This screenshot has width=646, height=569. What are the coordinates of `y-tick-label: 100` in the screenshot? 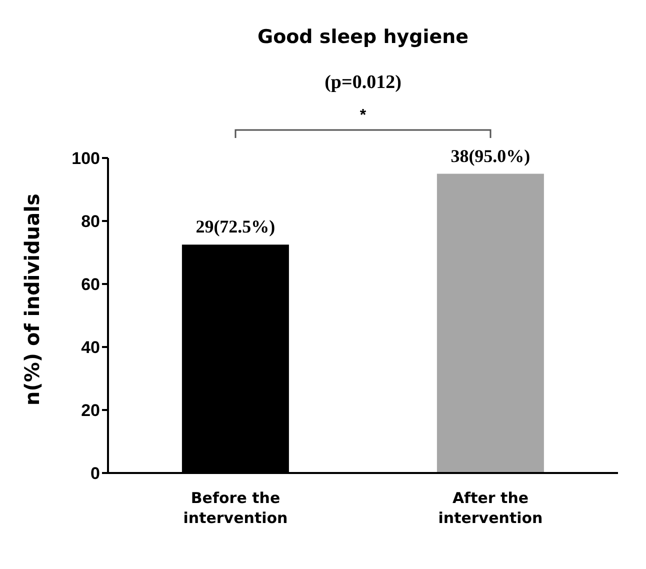 It's located at (86, 158).